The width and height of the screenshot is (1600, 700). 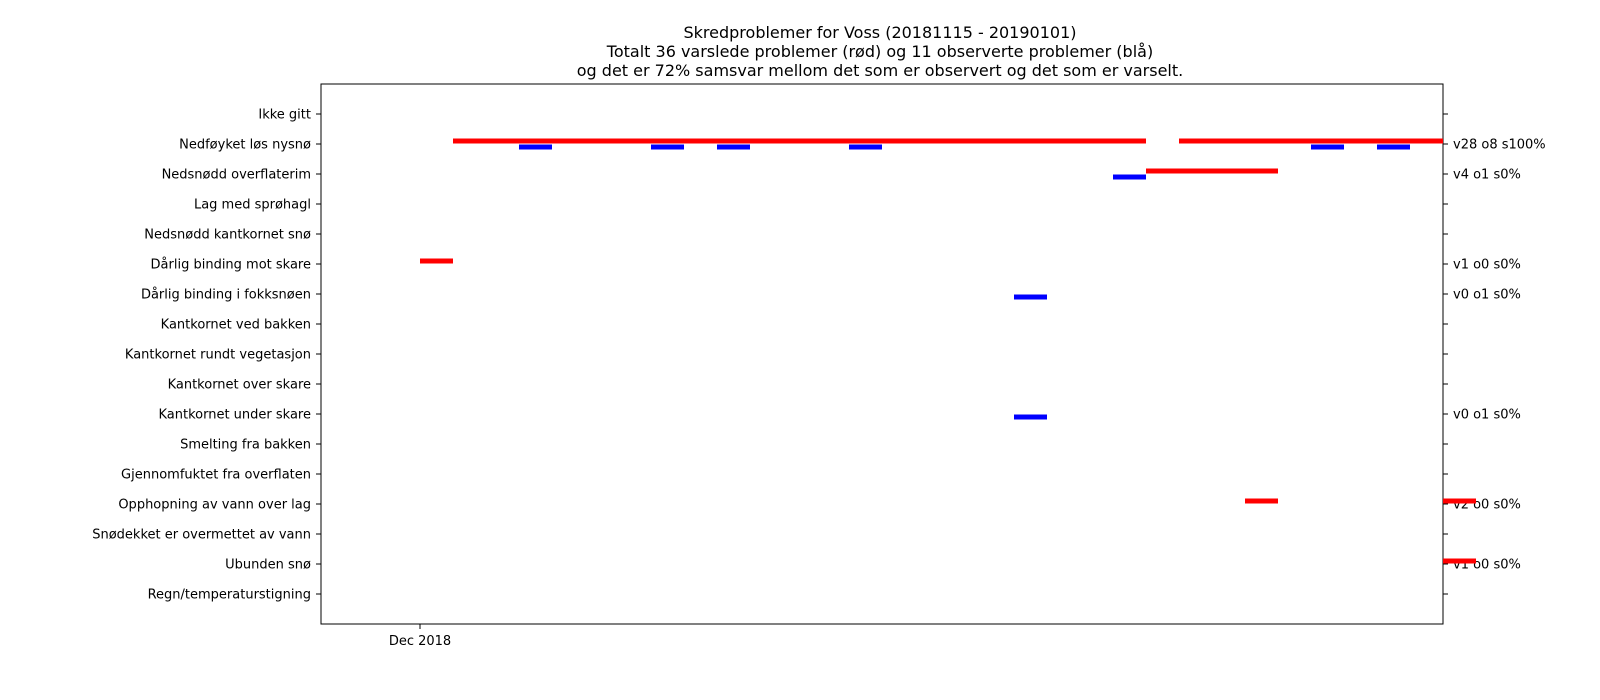 I want to click on y-tick-label: Gjennomfuktet fra overflaten, so click(x=216, y=475).